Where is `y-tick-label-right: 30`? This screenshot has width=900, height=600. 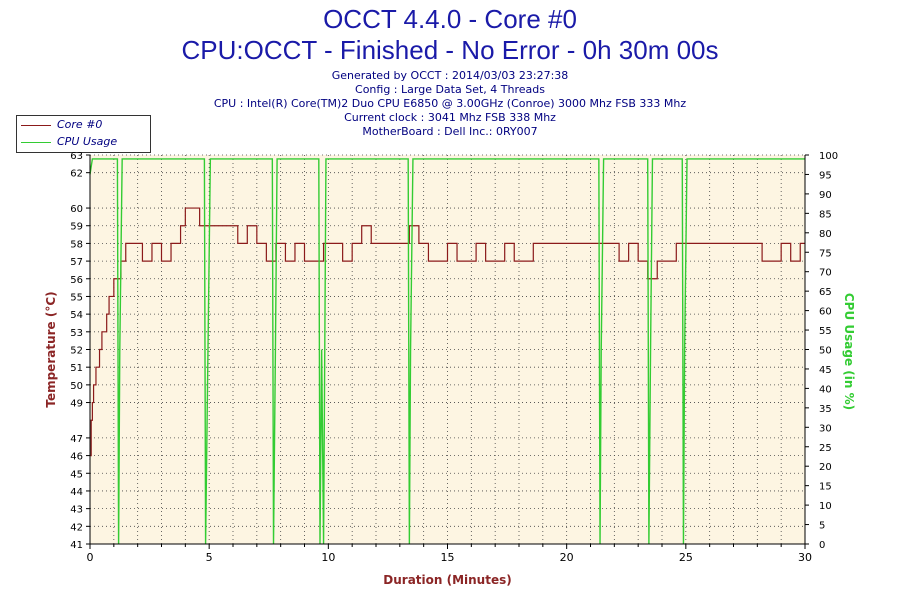 y-tick-label-right: 30 is located at coordinates (825, 428).